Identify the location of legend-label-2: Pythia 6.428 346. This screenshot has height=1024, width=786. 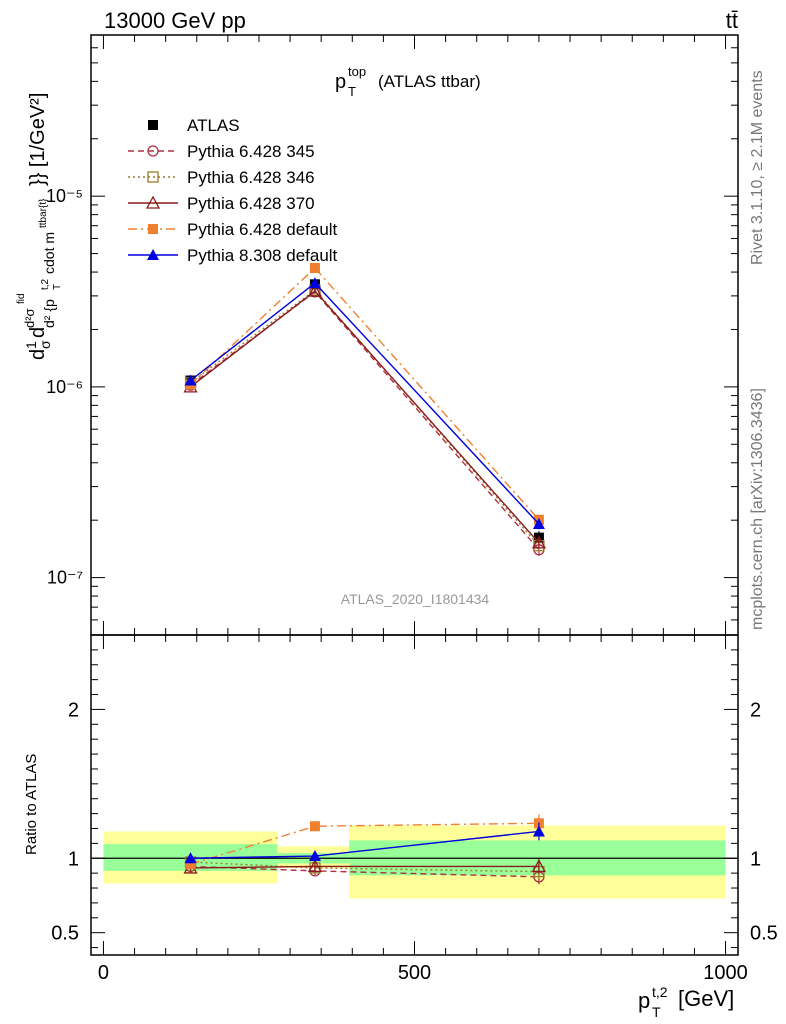
(251, 177).